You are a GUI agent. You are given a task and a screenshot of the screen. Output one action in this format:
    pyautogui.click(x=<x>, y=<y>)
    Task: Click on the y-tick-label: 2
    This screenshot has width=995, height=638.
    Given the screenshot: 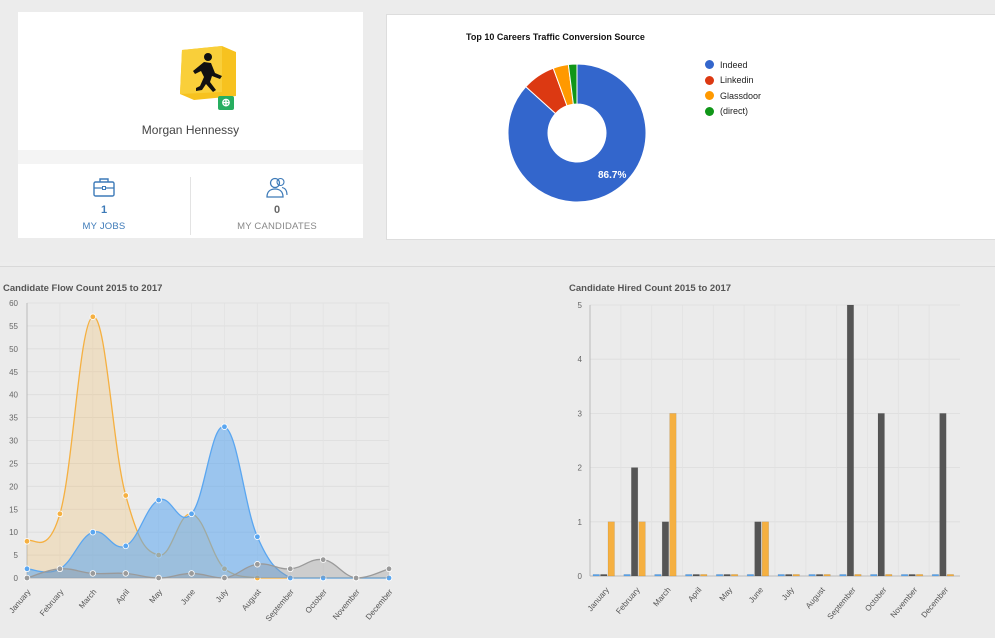 What is the action you would take?
    pyautogui.click(x=580, y=468)
    